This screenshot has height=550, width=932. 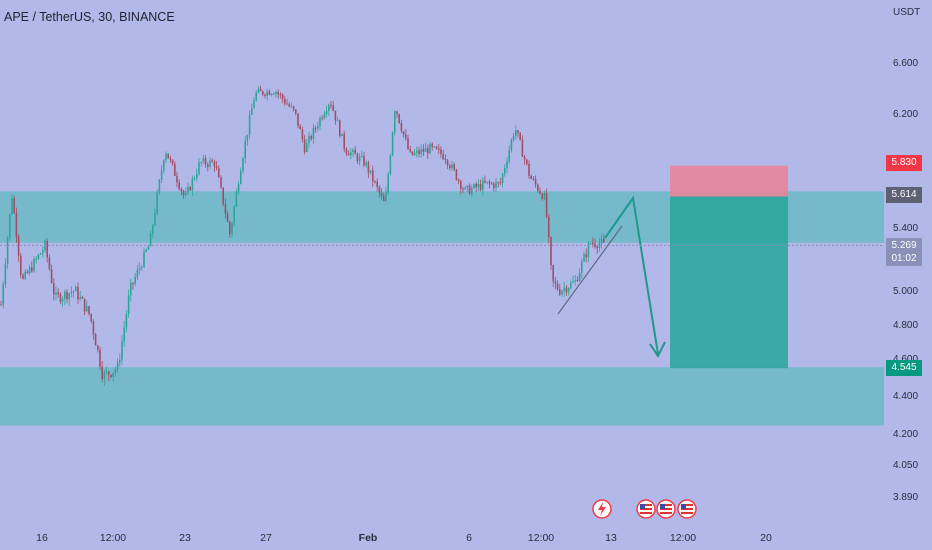 What do you see at coordinates (729, 282) in the screenshot?
I see `take-profit-area` at bounding box center [729, 282].